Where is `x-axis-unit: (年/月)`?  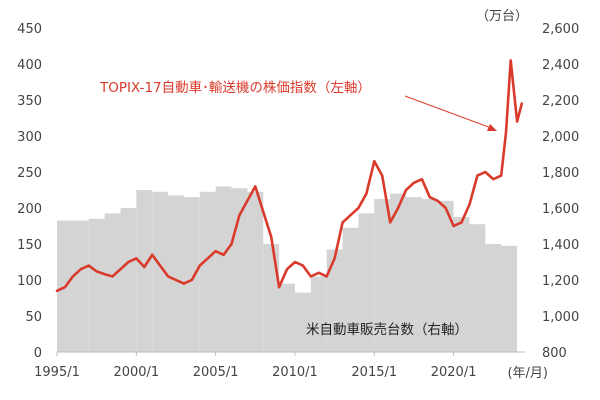 x-axis-unit: (年/月) is located at coordinates (527, 373).